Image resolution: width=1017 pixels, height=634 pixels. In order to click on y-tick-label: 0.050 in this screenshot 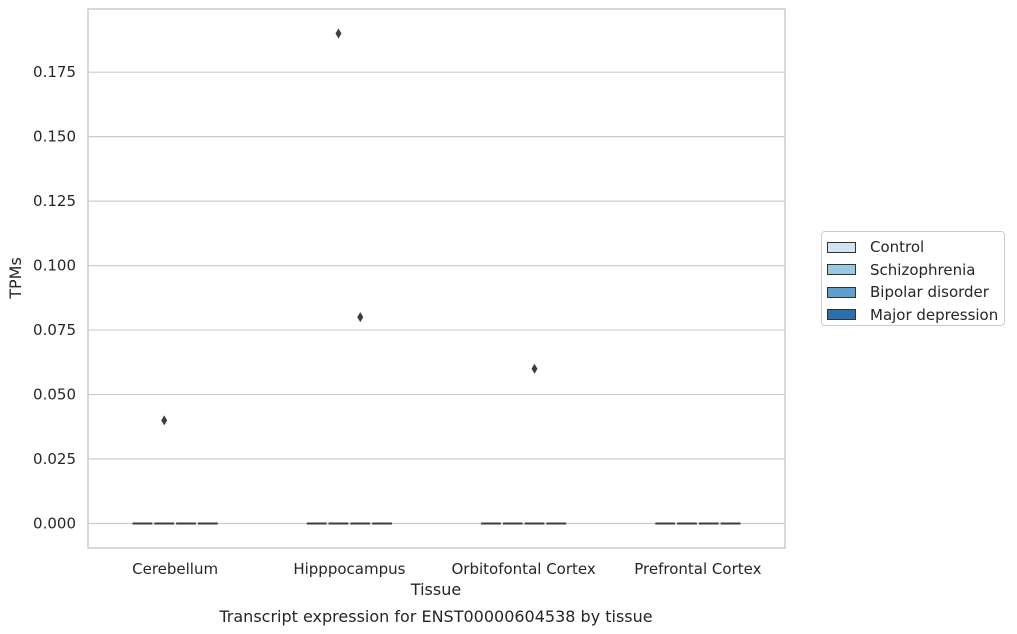, I will do `click(54, 395)`.